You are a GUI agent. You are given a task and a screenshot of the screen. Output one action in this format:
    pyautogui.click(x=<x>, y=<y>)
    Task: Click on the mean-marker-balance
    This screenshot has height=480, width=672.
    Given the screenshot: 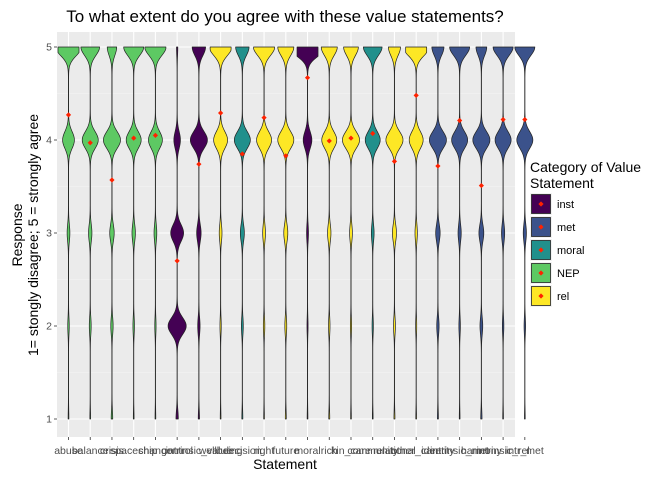 What is the action you would take?
    pyautogui.click(x=90, y=143)
    